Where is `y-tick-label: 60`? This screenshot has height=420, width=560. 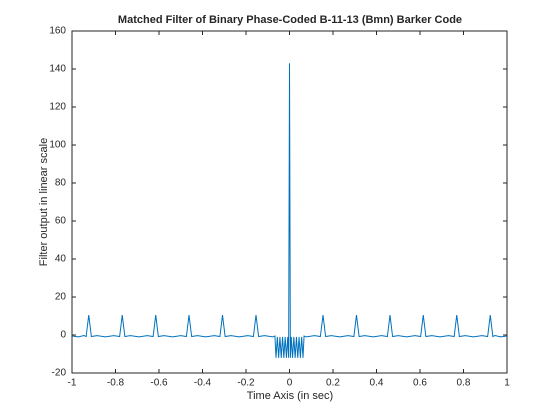
y-tick-label: 60 is located at coordinates (61, 221).